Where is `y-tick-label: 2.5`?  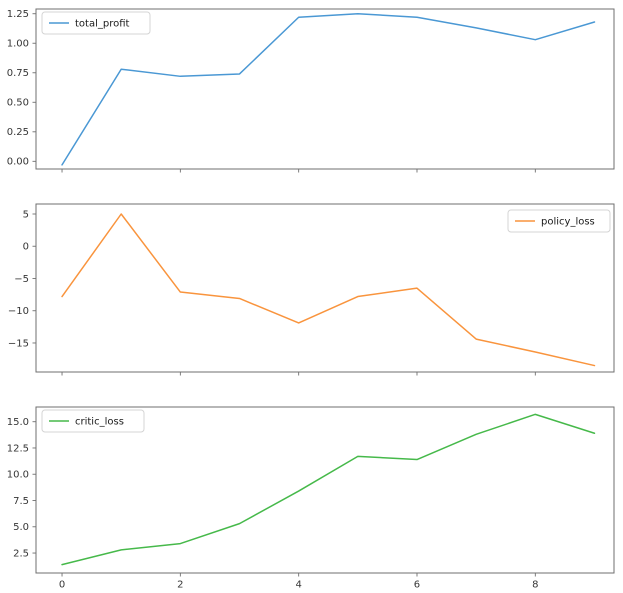
y-tick-label: 2.5 is located at coordinates (21, 553).